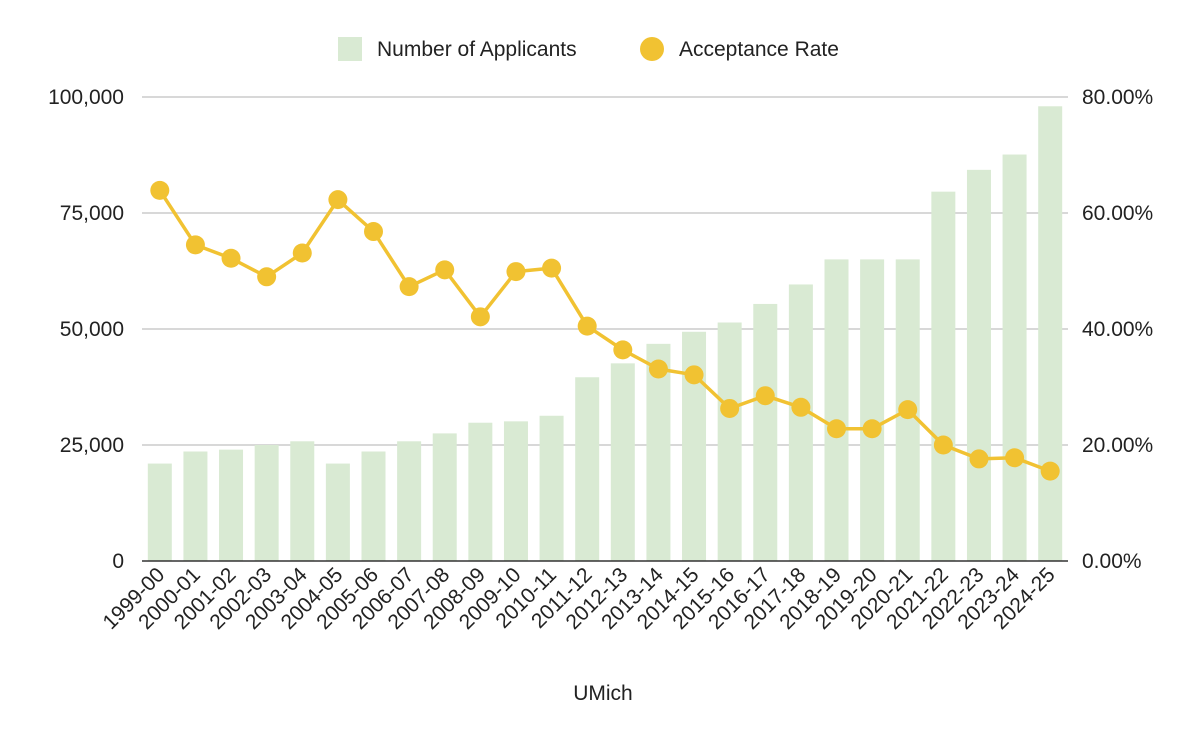 The height and width of the screenshot is (747, 1200). Describe the element at coordinates (1117, 329) in the screenshot. I see `y-right-tick-label: 40.00%` at that location.